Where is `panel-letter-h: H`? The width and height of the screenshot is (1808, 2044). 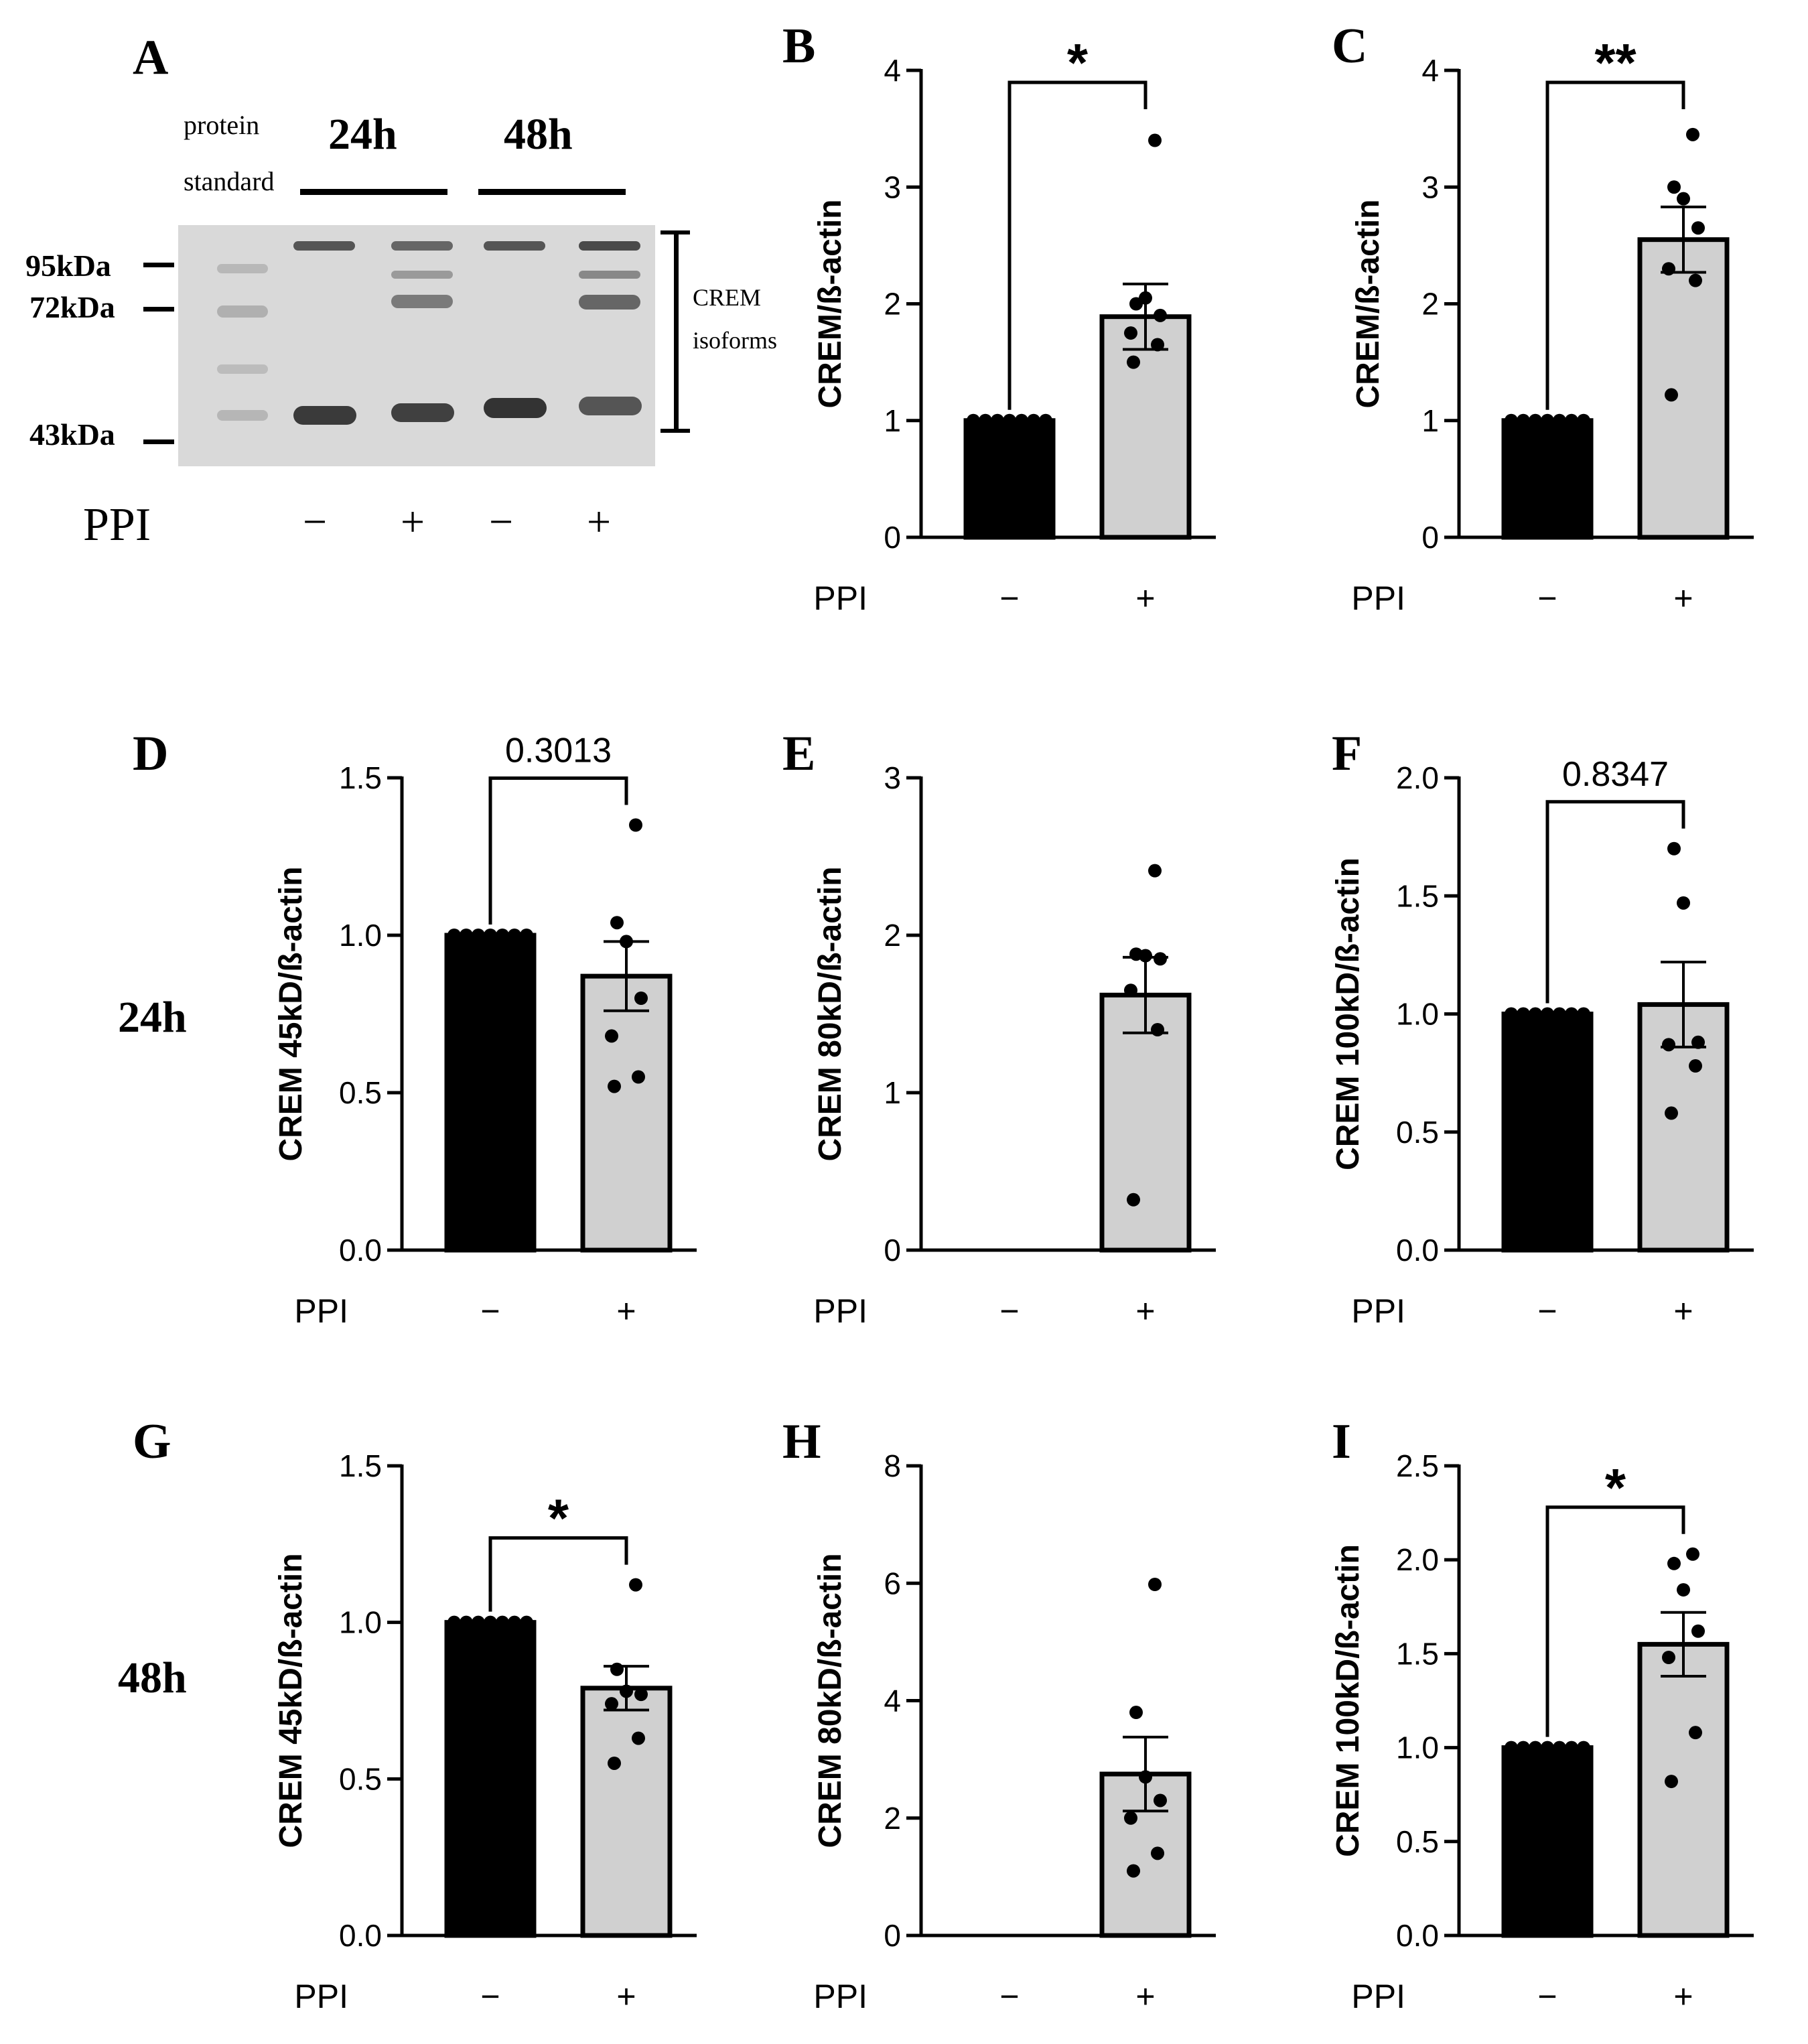
panel-letter-h: H is located at coordinates (801, 1441).